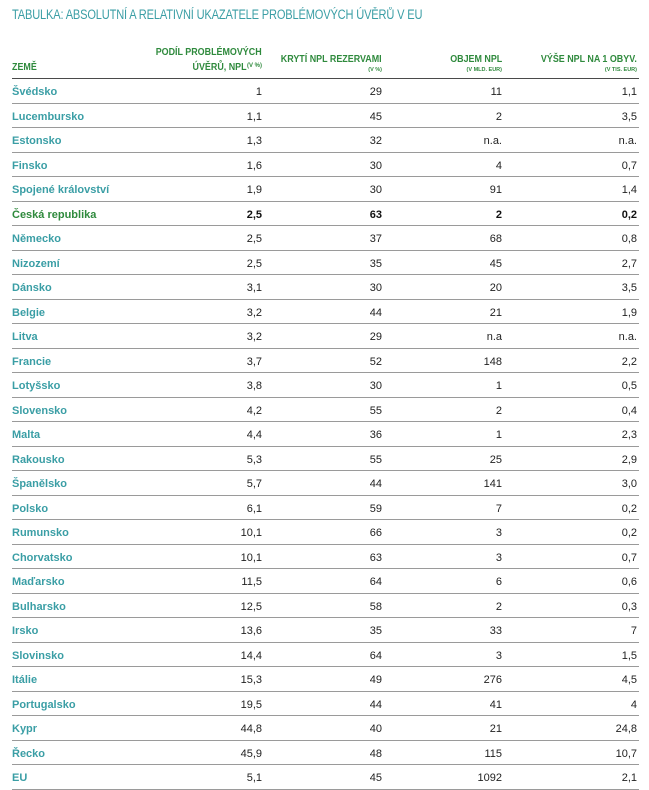 Image resolution: width=649 pixels, height=790 pixels. I want to click on table-row: Německo 2,5 37 68 0,8, so click(325, 238).